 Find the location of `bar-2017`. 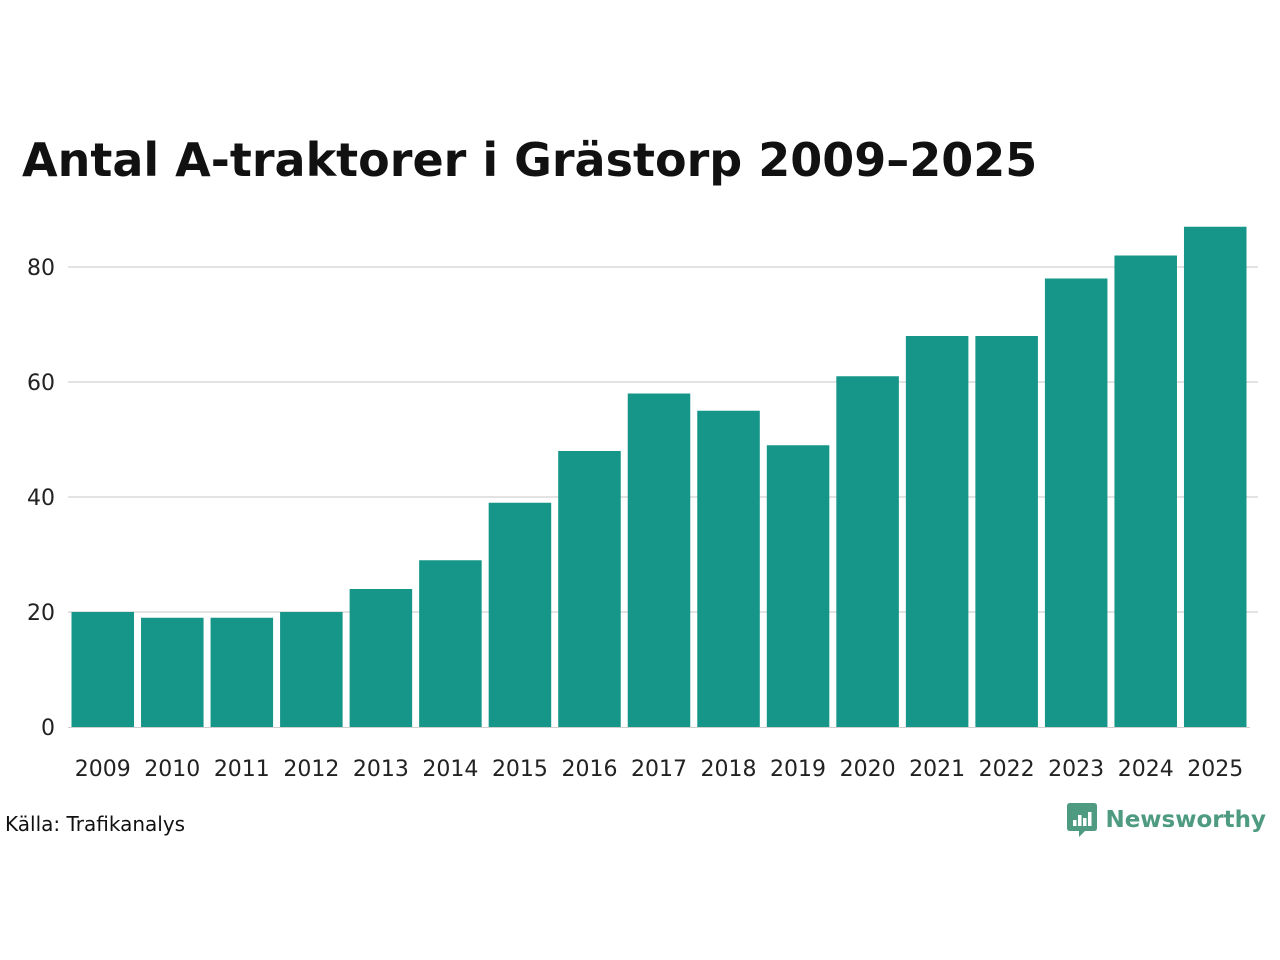

bar-2017 is located at coordinates (659, 560).